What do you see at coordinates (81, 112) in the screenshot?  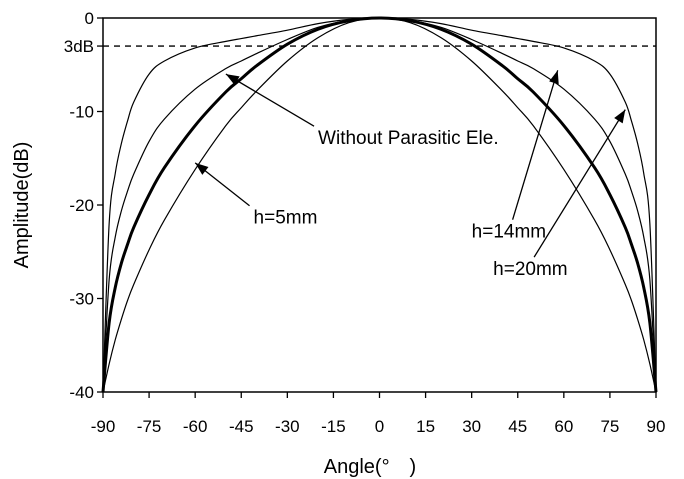 I see `y-tick-label: -10` at bounding box center [81, 112].